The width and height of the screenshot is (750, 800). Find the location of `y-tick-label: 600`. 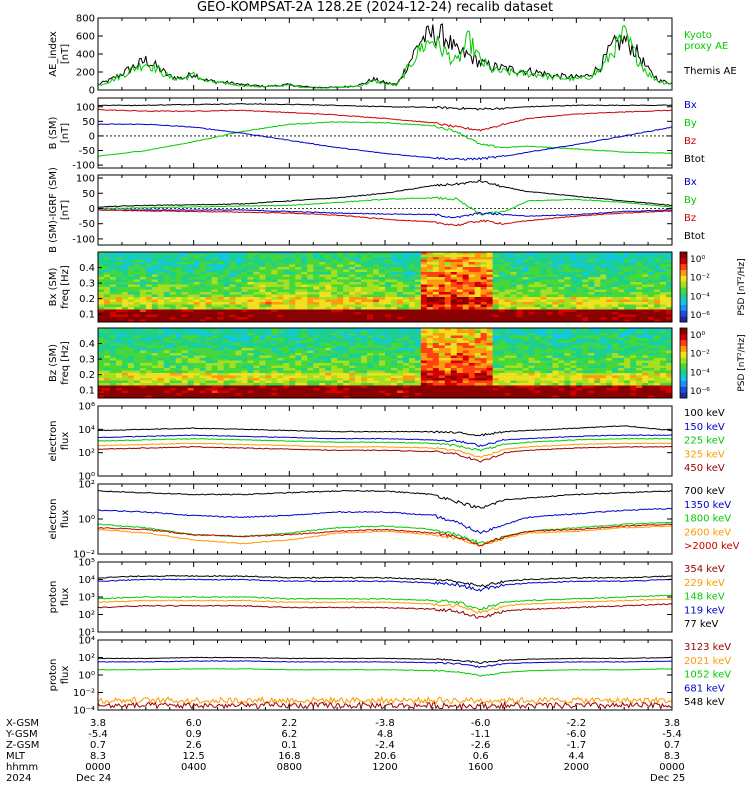

y-tick-label: 600 is located at coordinates (85, 37).